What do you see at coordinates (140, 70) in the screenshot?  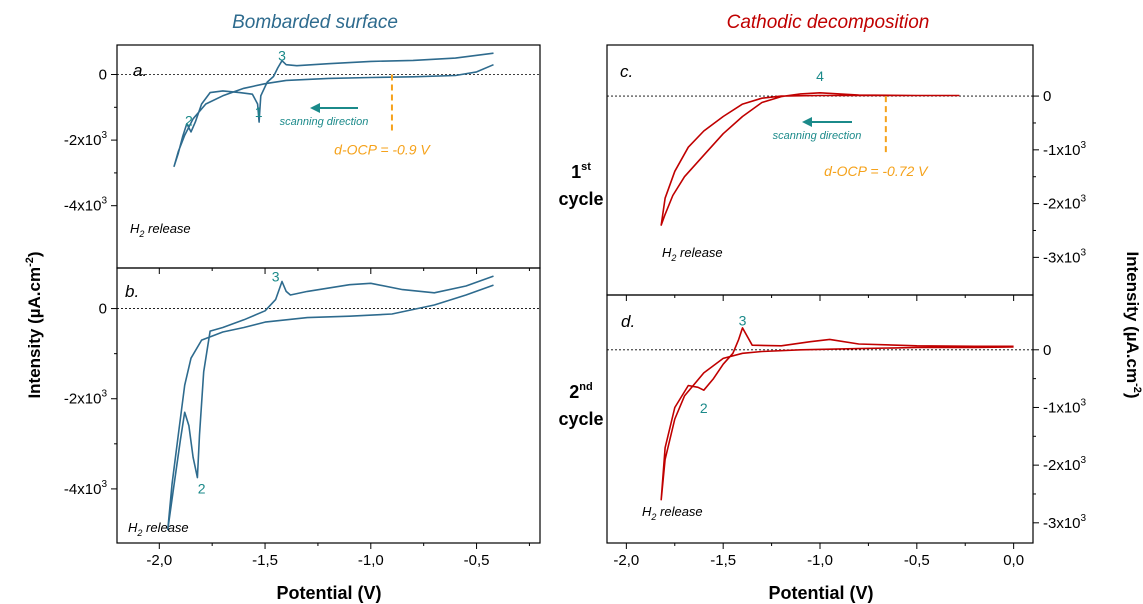 I see `panel-letter: a.` at bounding box center [140, 70].